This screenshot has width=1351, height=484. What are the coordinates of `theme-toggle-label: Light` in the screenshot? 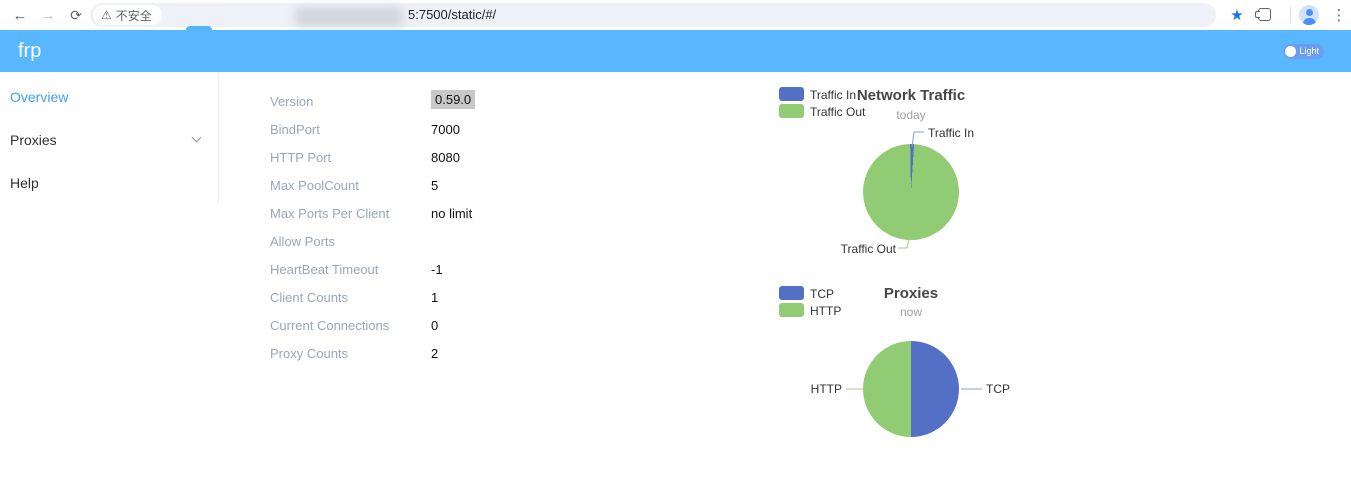 It's located at (1309, 51).